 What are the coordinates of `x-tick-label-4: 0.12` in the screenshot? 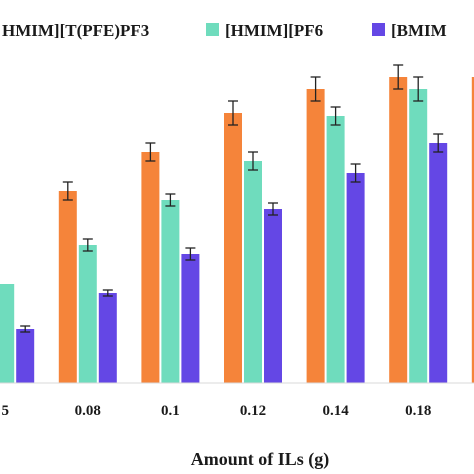 It's located at (253, 411).